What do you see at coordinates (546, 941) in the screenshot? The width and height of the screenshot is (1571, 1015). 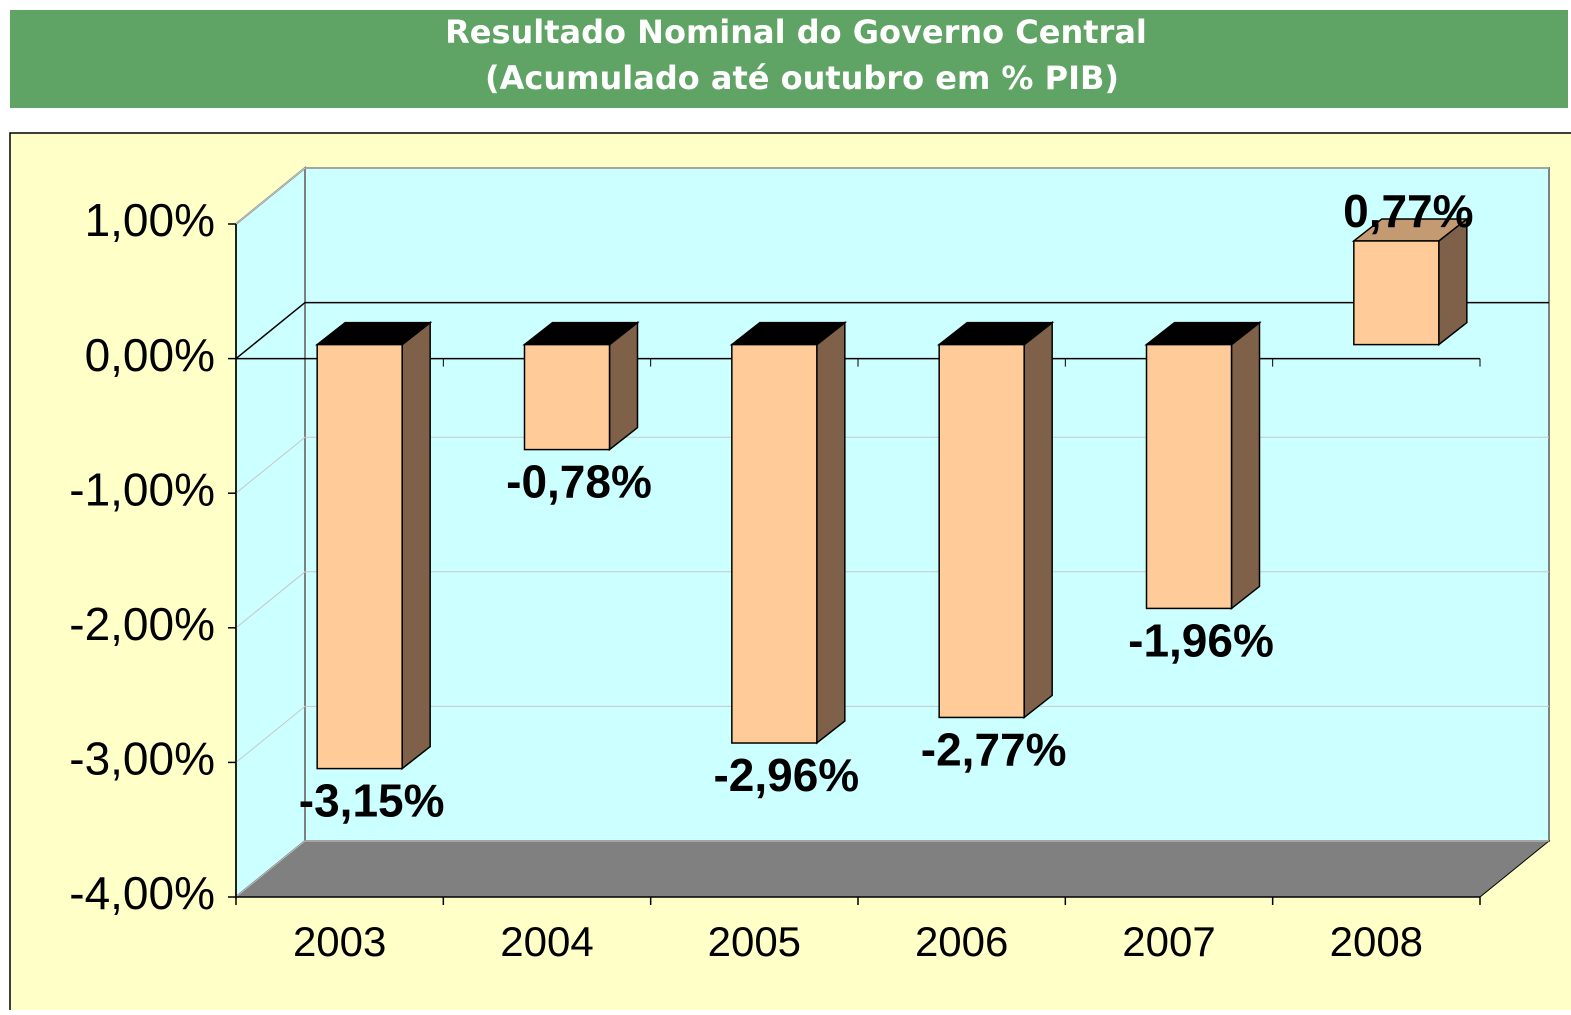 I see `x-tick-label: 2004` at bounding box center [546, 941].